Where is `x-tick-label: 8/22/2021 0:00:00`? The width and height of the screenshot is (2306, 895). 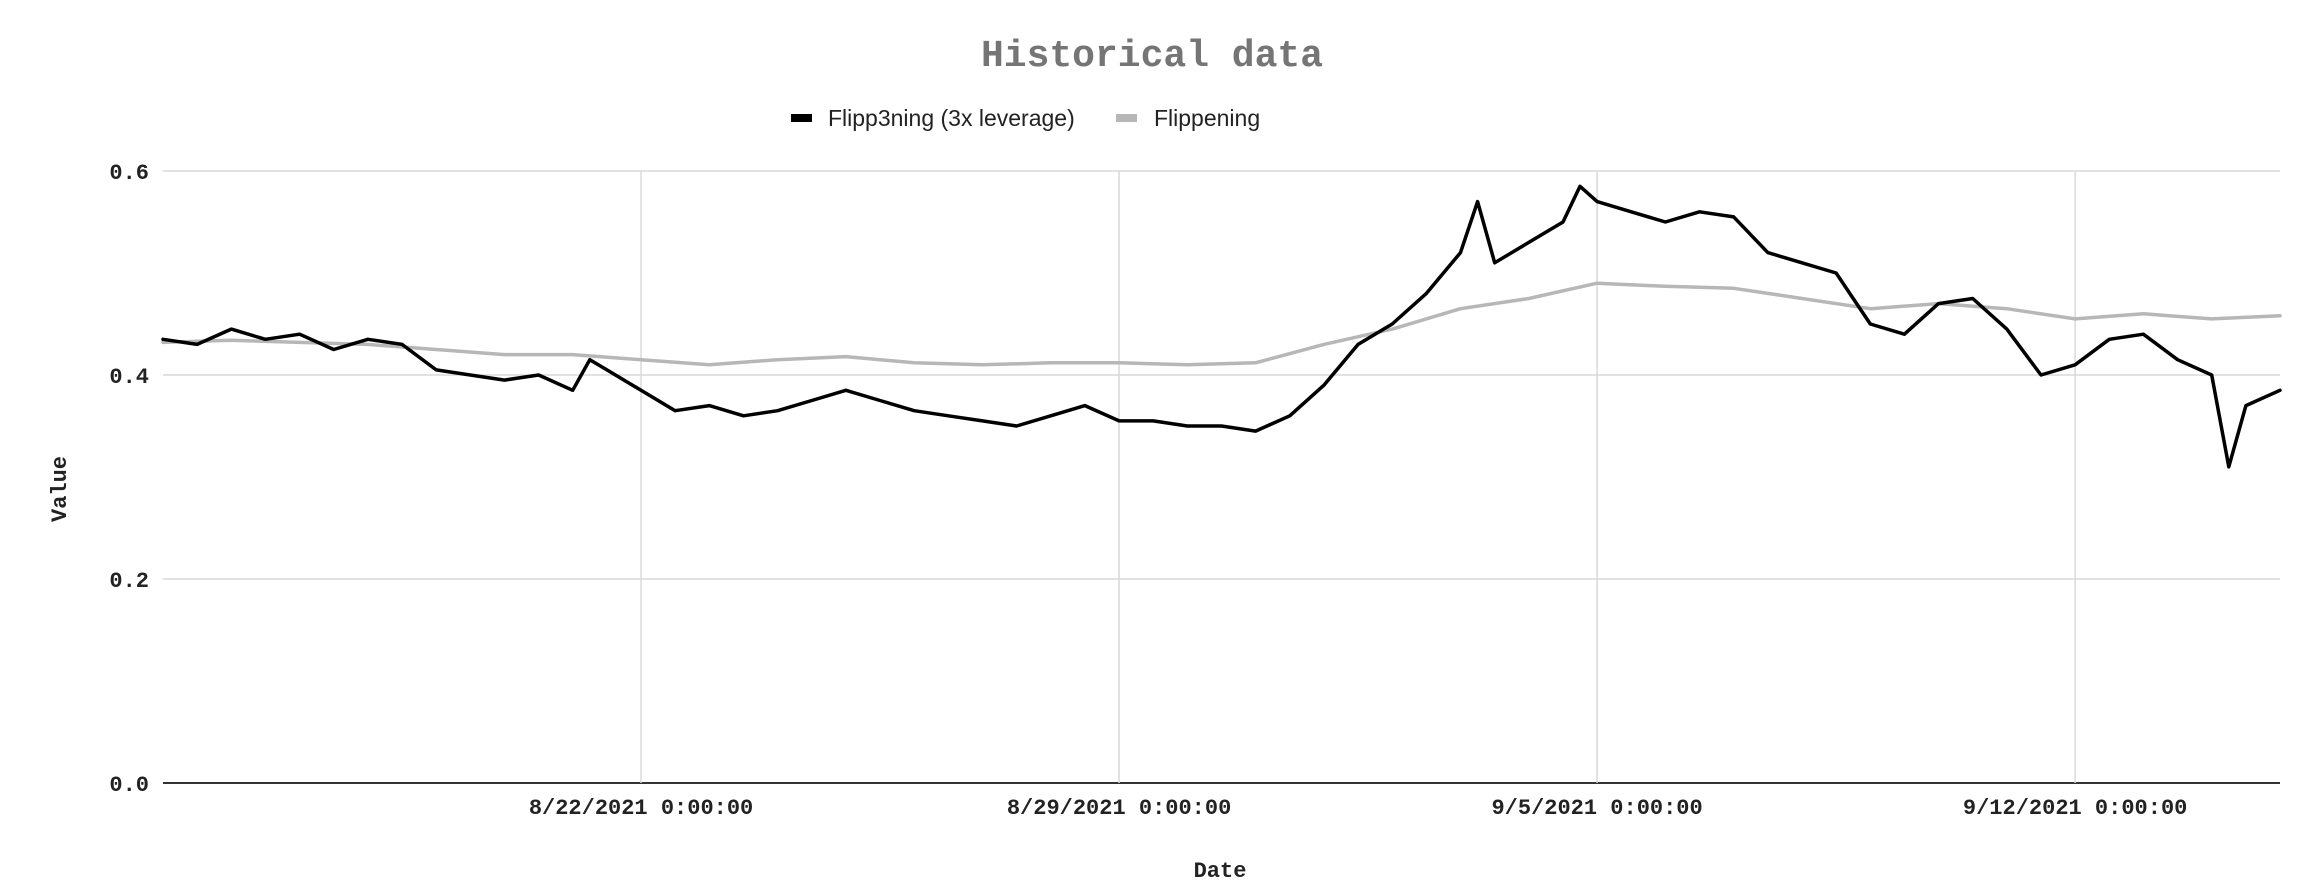 x-tick-label: 8/22/2021 0:00:00 is located at coordinates (641, 808).